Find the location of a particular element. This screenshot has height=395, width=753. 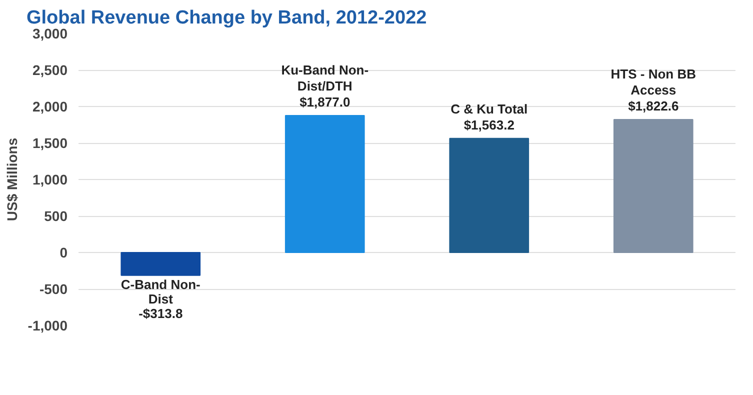

x-tick-label: Ku-Band Non-Dist/DTH is located at coordinates (325, 78).